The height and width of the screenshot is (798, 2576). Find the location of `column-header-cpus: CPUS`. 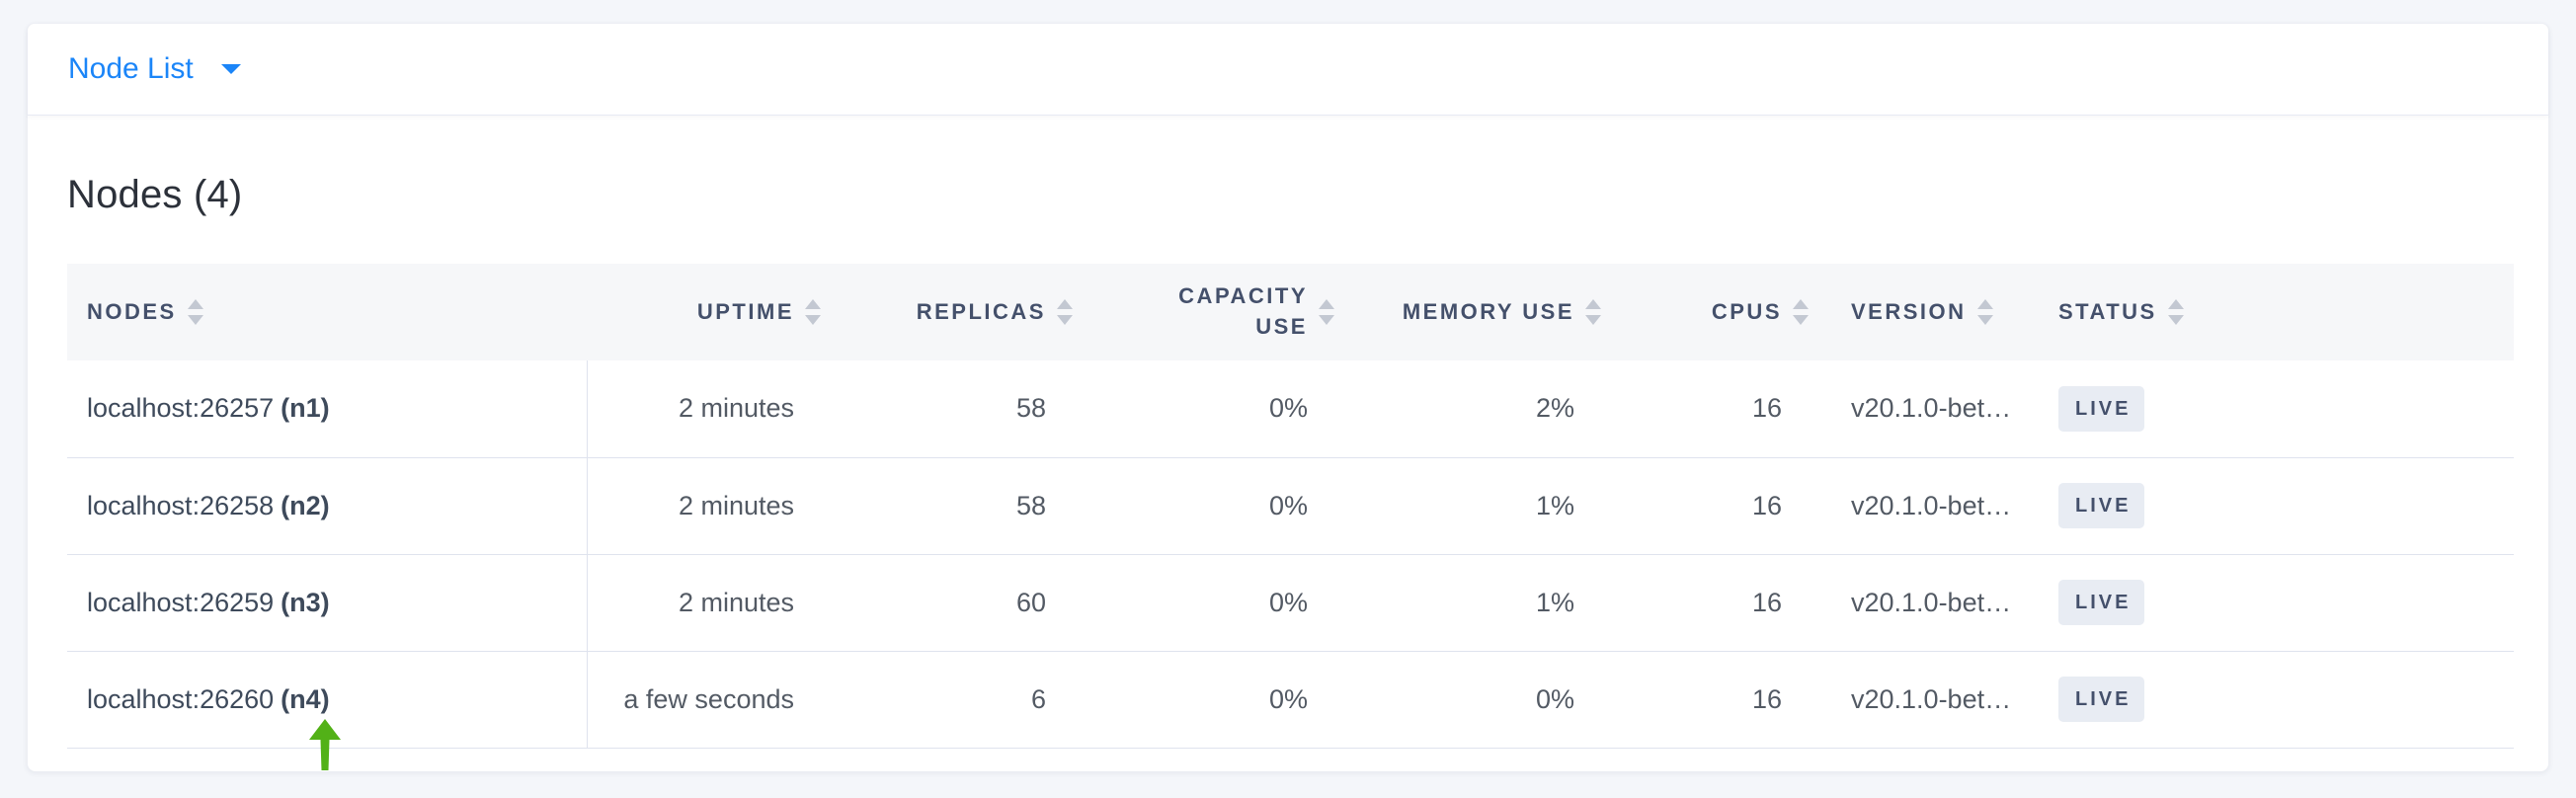

column-header-cpus: CPUS is located at coordinates (1727, 312).